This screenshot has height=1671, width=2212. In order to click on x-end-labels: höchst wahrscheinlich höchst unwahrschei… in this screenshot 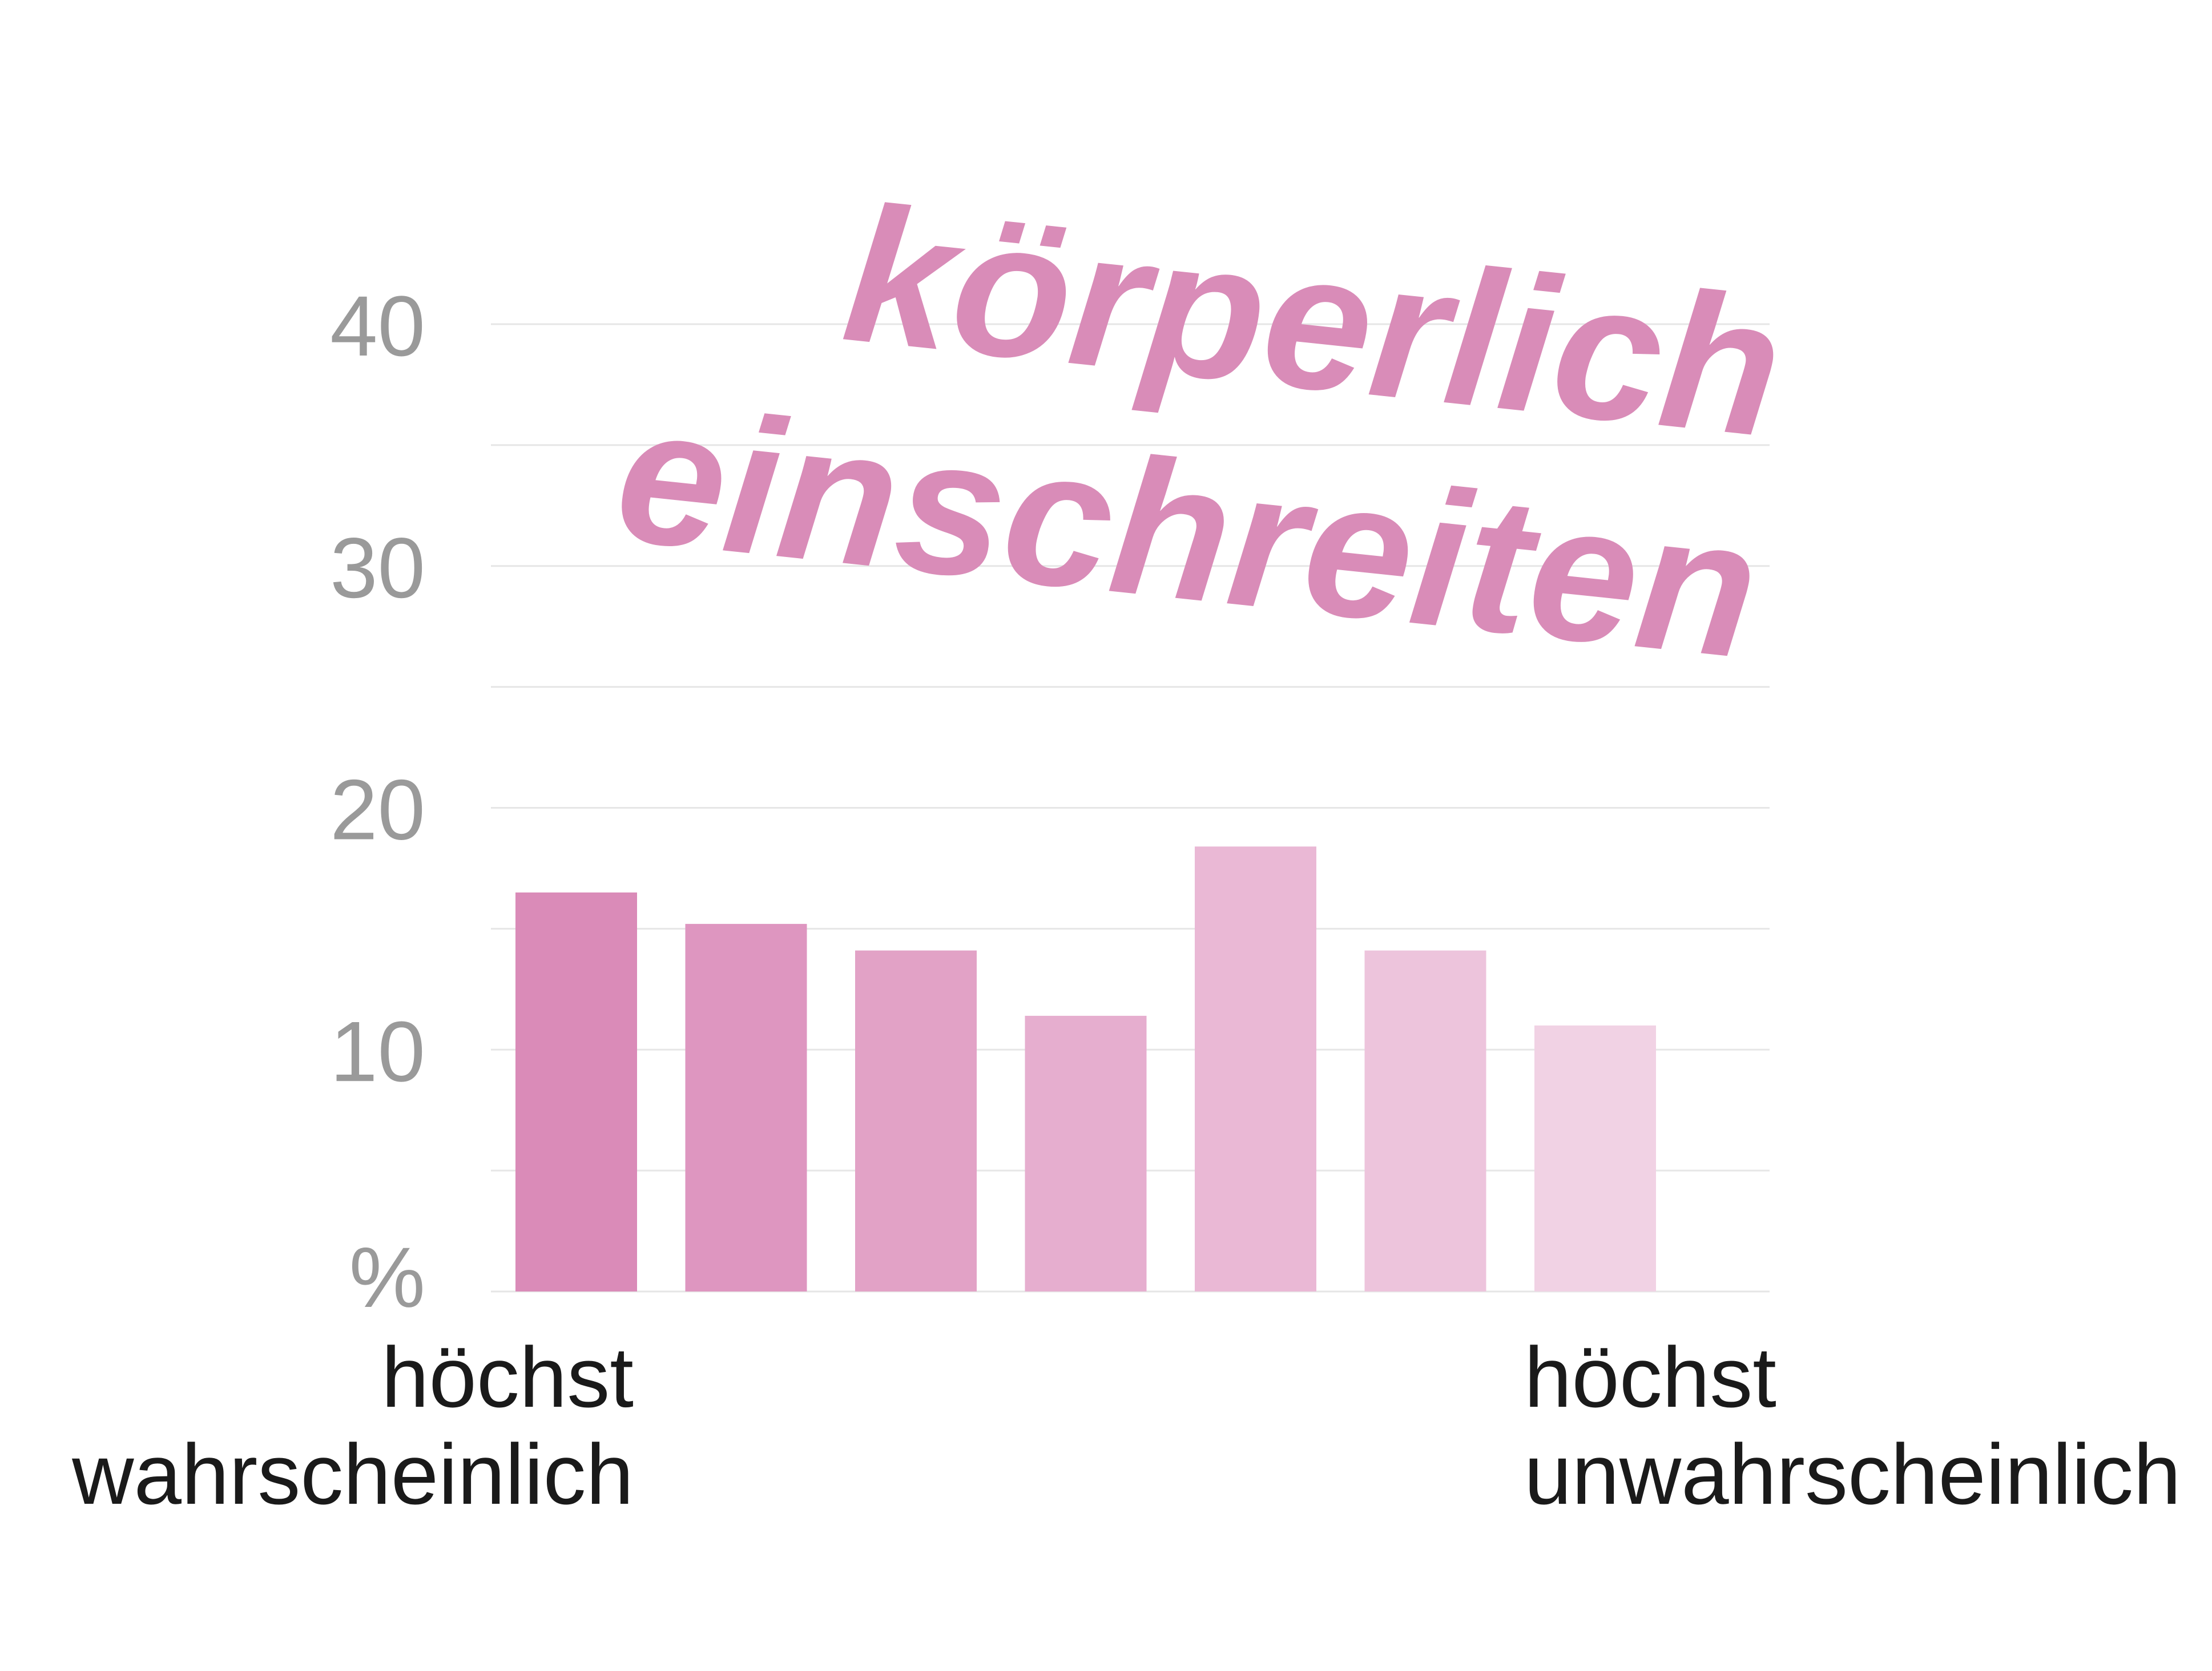, I will do `click(1126, 1425)`.